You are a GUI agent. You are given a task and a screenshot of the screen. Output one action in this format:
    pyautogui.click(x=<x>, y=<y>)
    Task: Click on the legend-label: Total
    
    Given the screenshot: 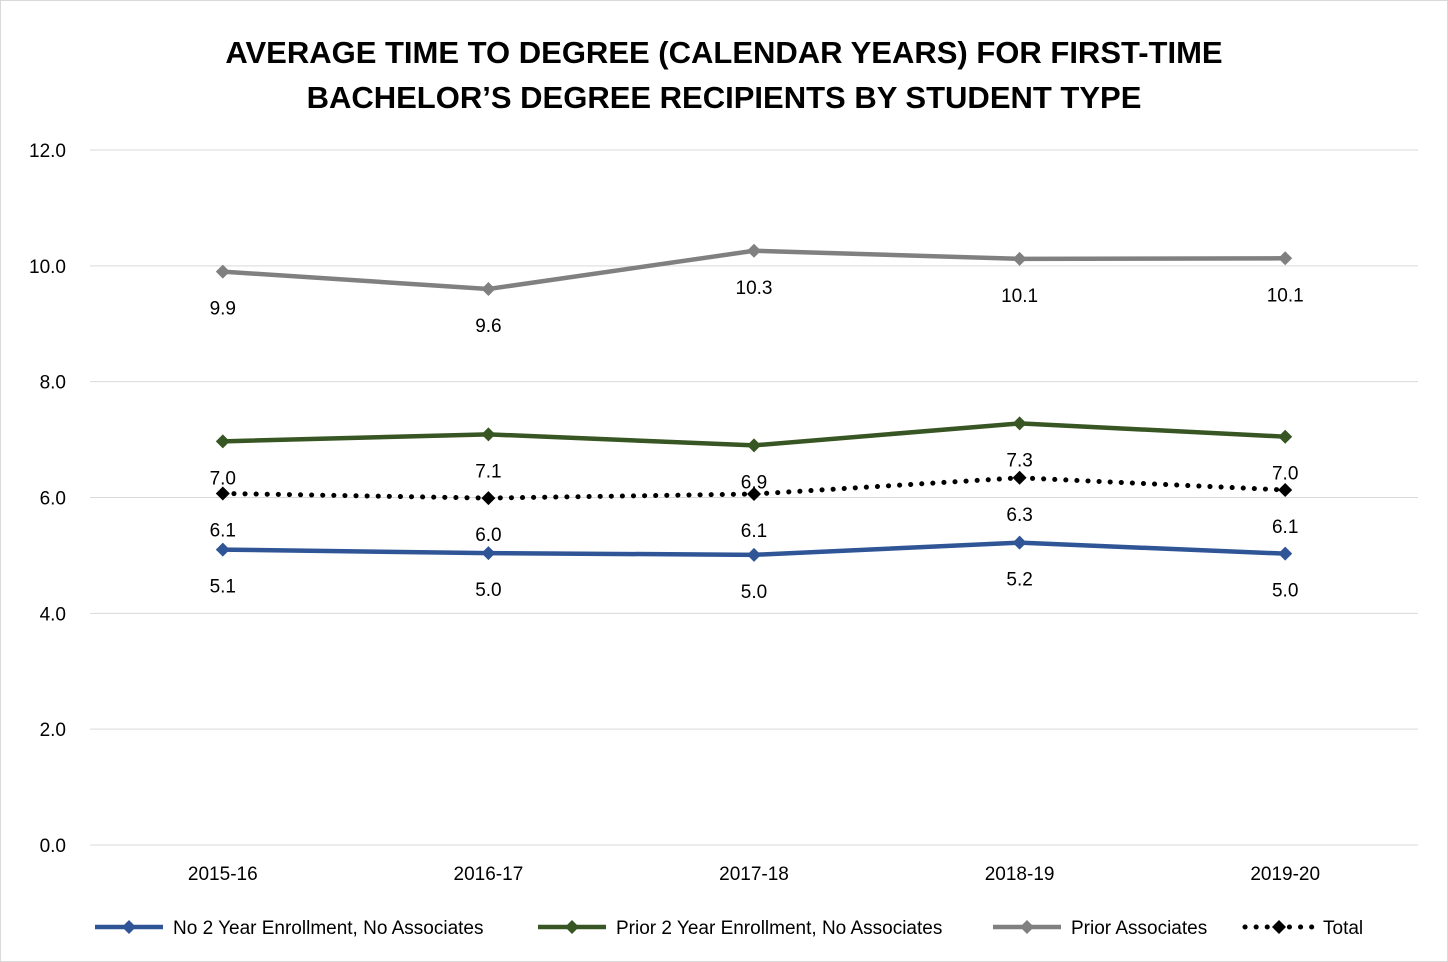 What is the action you would take?
    pyautogui.click(x=1343, y=928)
    